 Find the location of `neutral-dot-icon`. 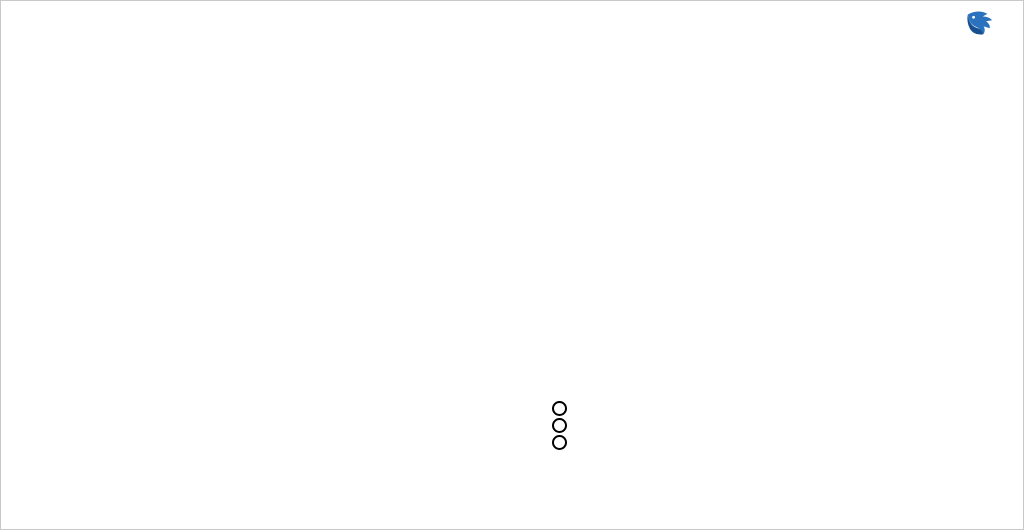

neutral-dot-icon is located at coordinates (559, 425).